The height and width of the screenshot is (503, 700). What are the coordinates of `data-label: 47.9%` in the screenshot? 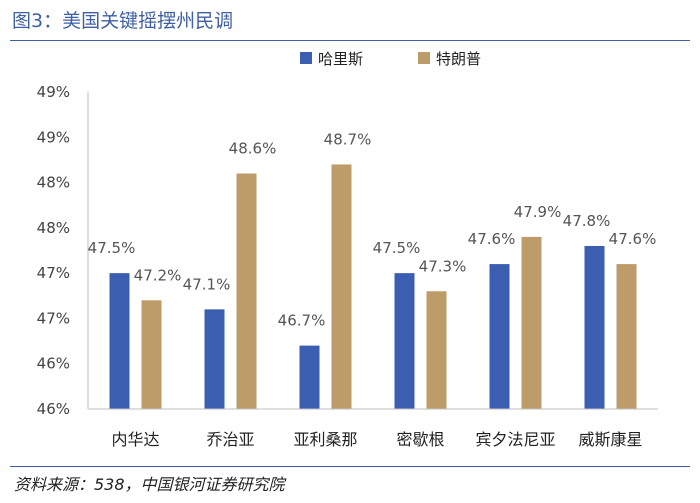 It's located at (538, 212).